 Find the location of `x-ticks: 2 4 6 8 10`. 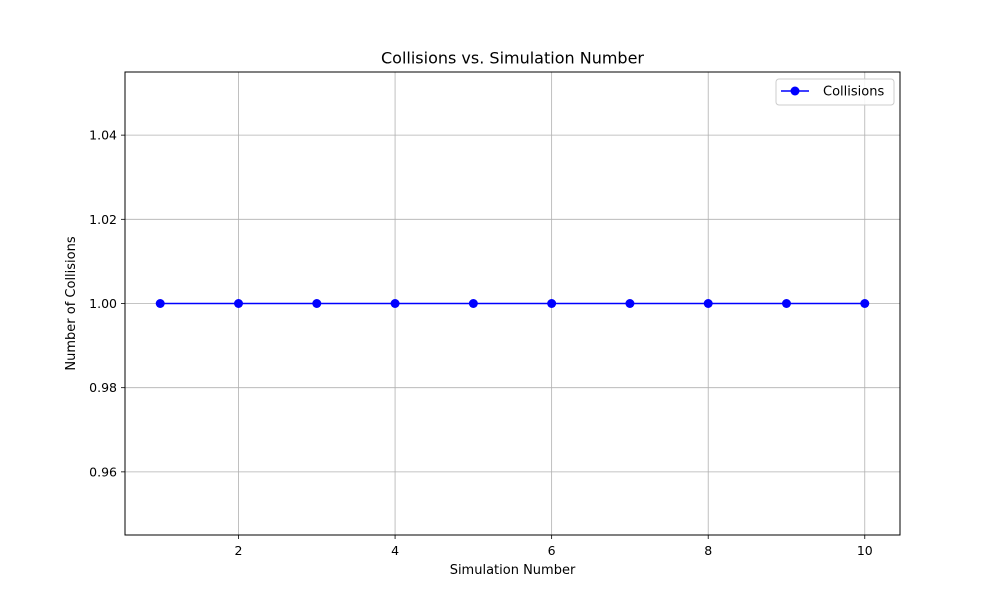

x-ticks: 2 4 6 8 10 is located at coordinates (554, 546).